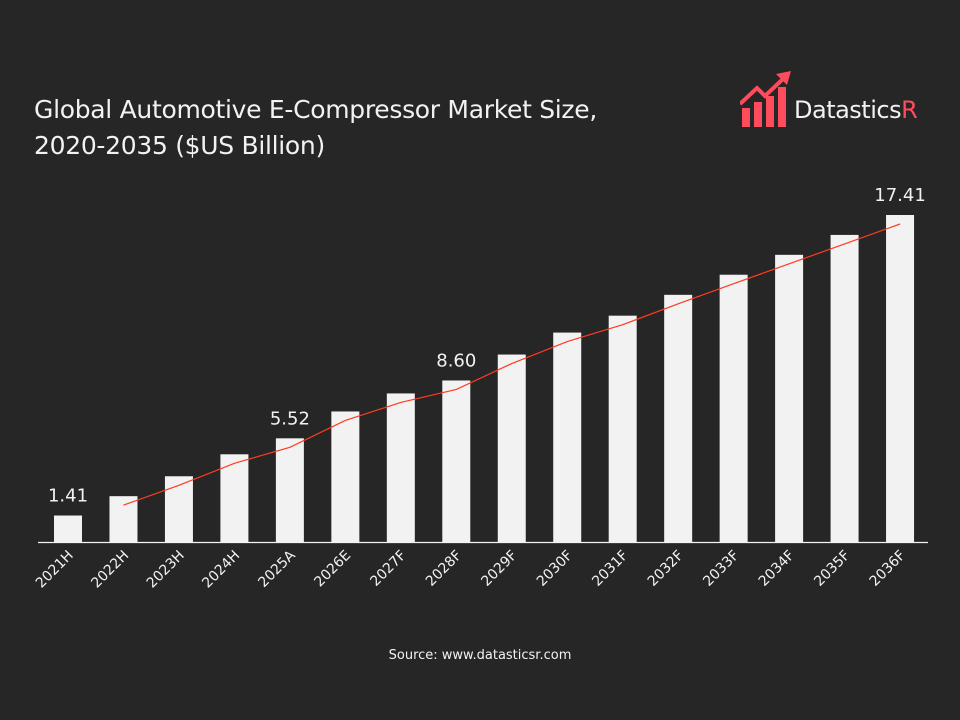 The width and height of the screenshot is (960, 720). I want to click on bar-2023H, so click(178, 509).